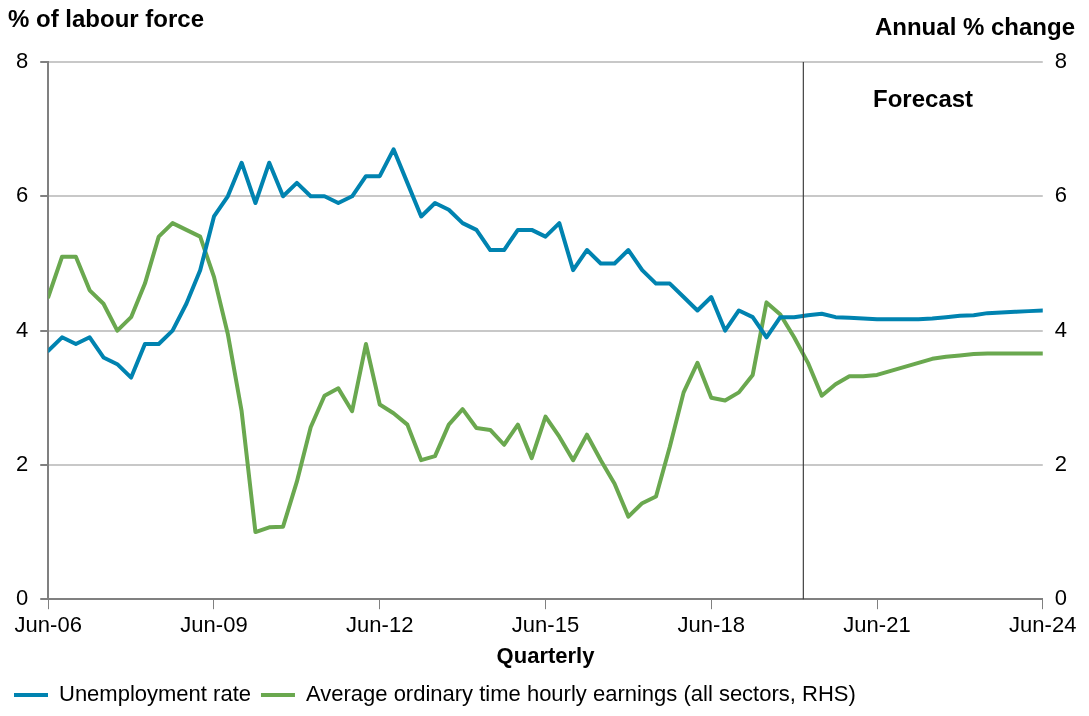 The height and width of the screenshot is (716, 1089). Describe the element at coordinates (1061, 329) in the screenshot. I see `y2-tick-label: 4` at that location.